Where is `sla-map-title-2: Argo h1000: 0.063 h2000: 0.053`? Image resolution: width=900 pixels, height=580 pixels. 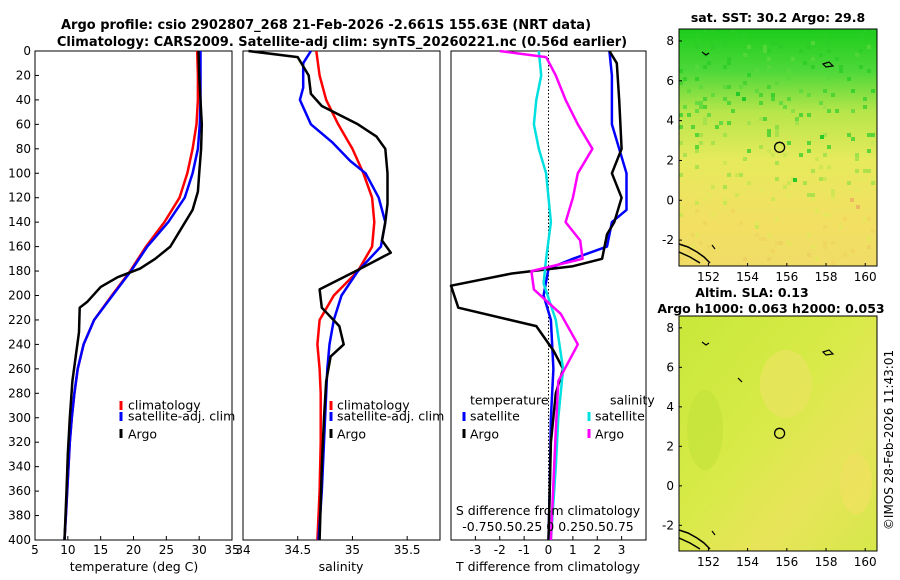 sla-map-title-2: Argo h1000: 0.063 h2000: 0.053 is located at coordinates (770, 308).